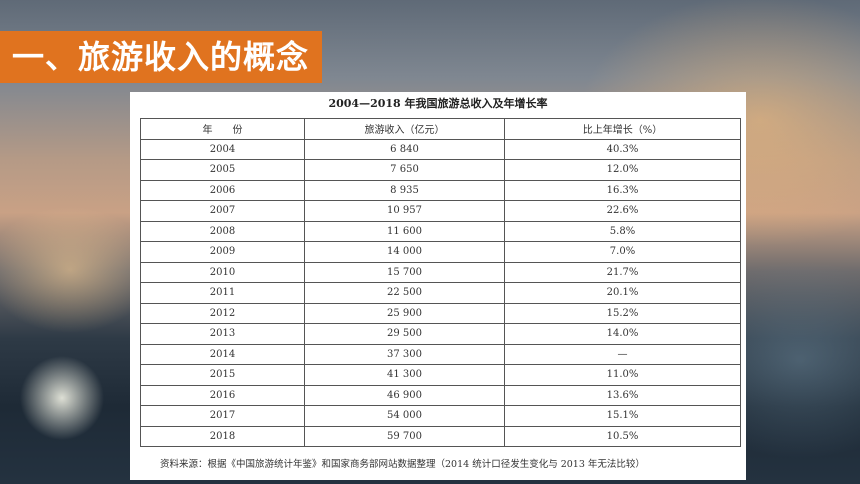 This screenshot has width=860, height=484. I want to click on cell-growth: 40.3%, so click(622, 149).